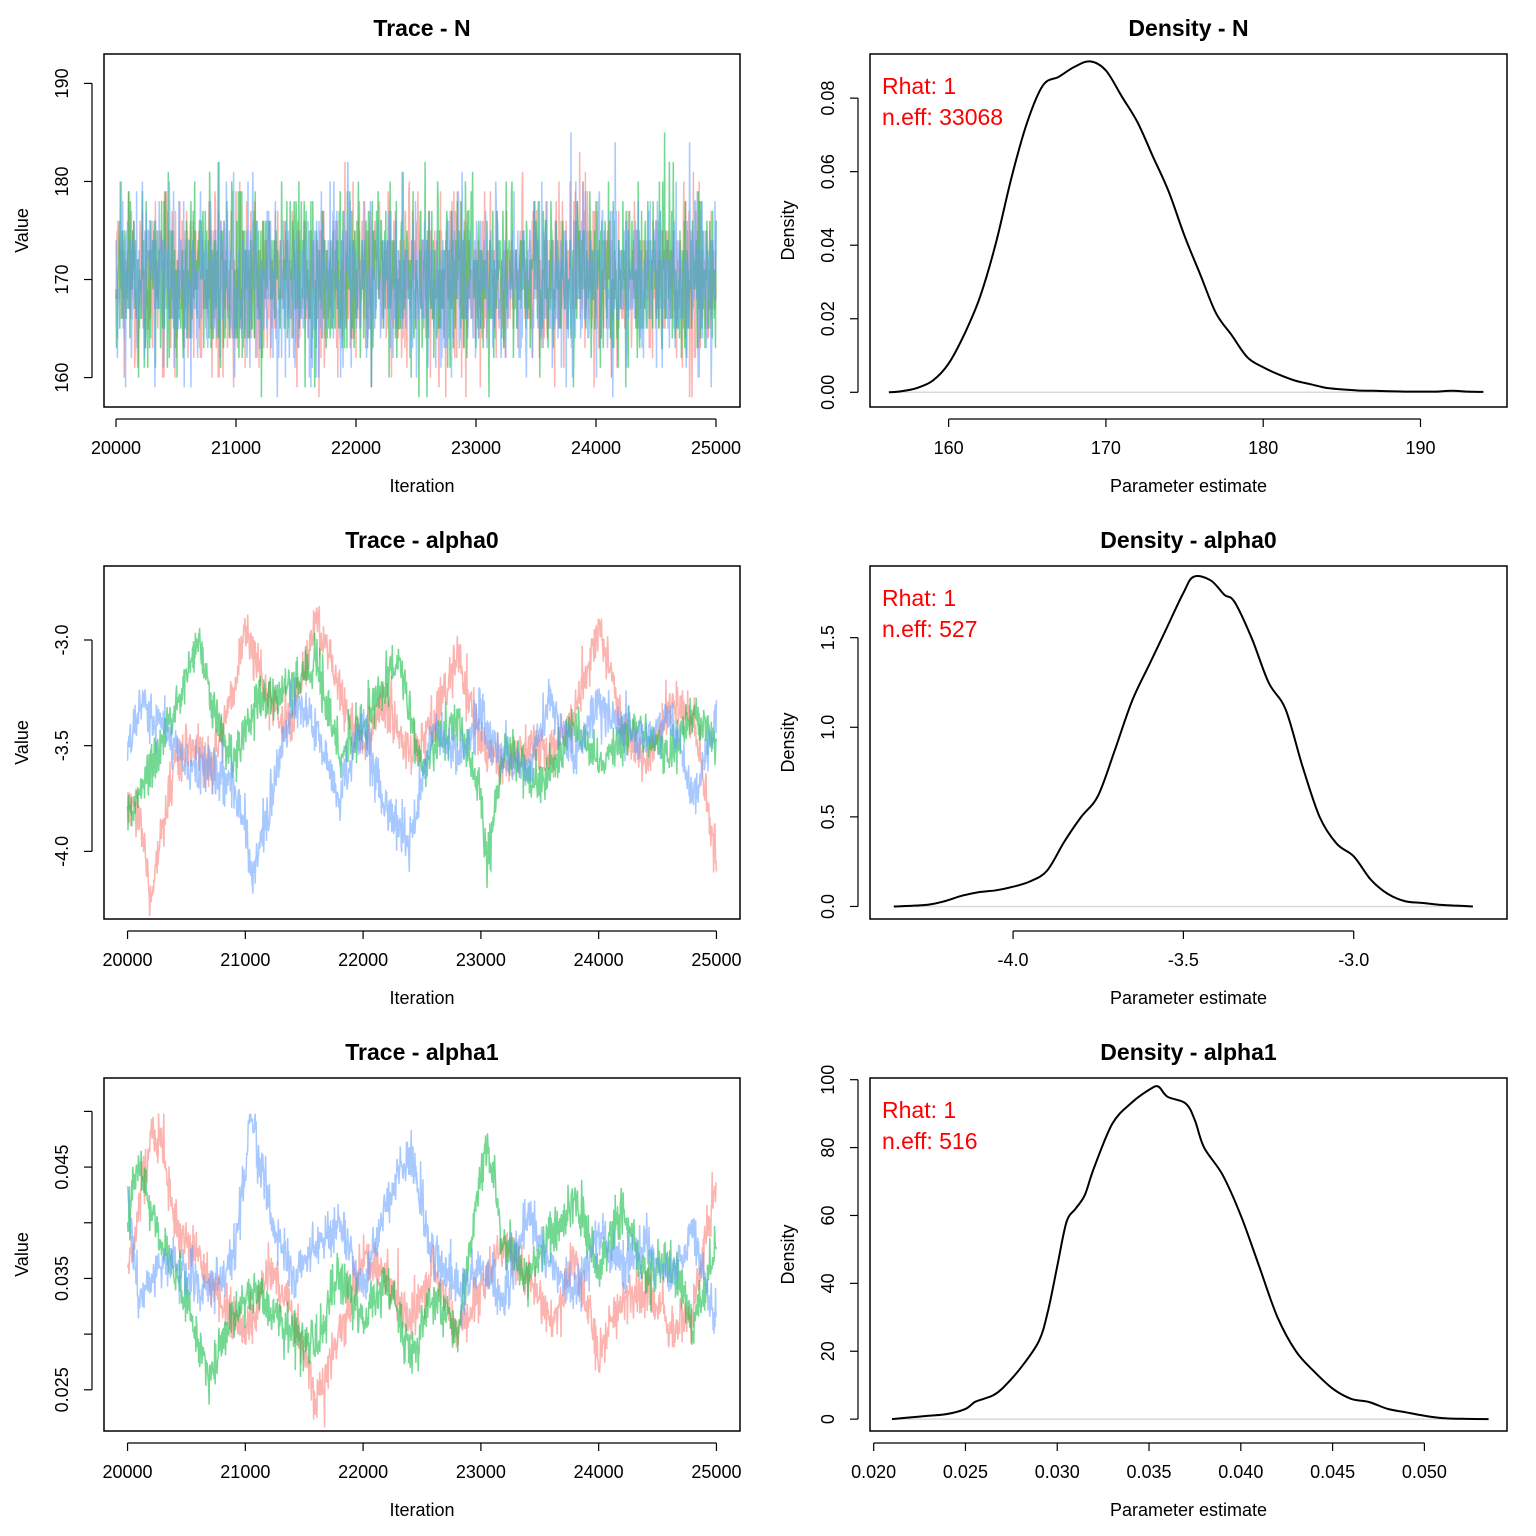 This screenshot has width=1536, height=1536. Describe the element at coordinates (62, 1278) in the screenshot. I see `y-tick-label: 0.035` at that location.